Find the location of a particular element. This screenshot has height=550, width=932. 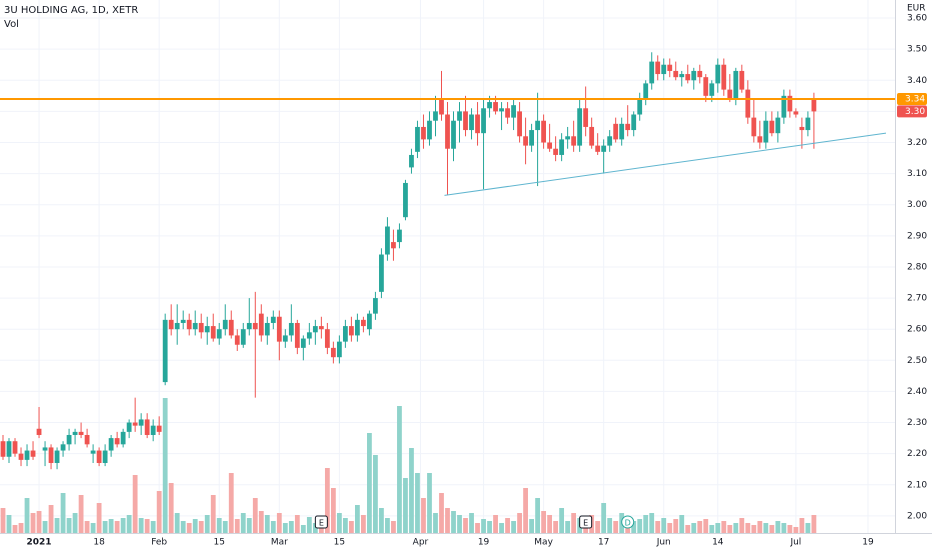

x-tick-label: Feb is located at coordinates (159, 543).